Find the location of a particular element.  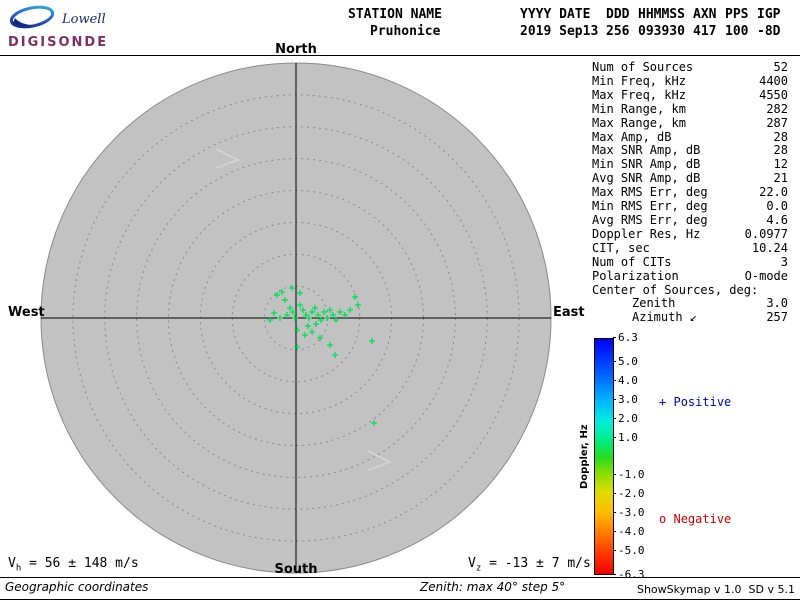

header-col-label: DDD is located at coordinates (618, 14).